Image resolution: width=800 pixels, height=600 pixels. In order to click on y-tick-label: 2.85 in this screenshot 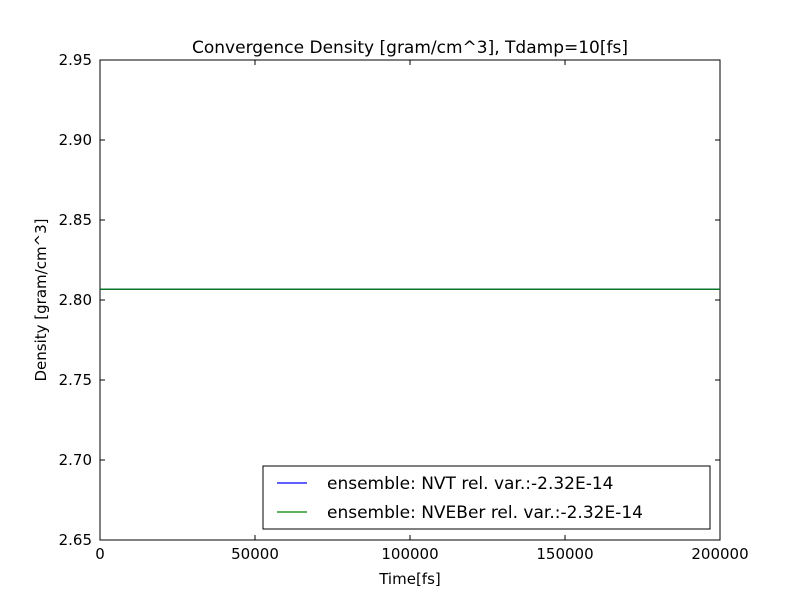, I will do `click(75, 220)`.